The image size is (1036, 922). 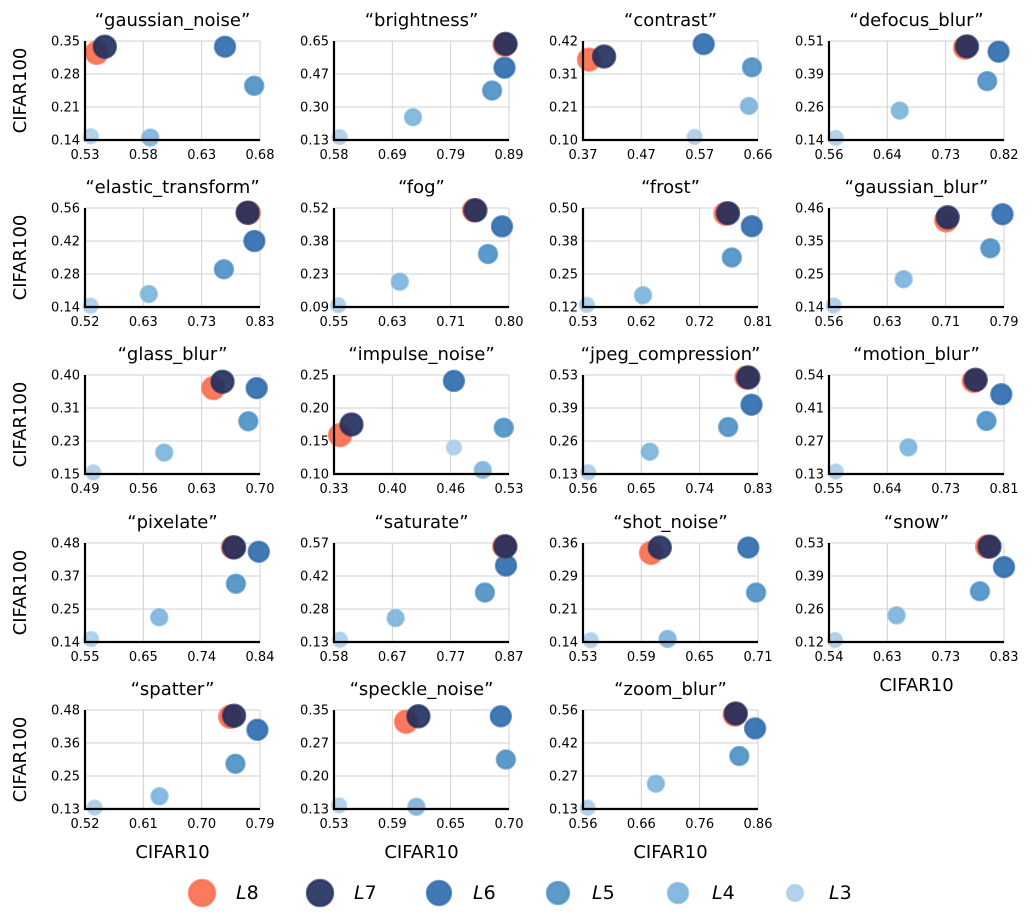 I want to click on x-tick-label: 0.47, so click(x=641, y=155).